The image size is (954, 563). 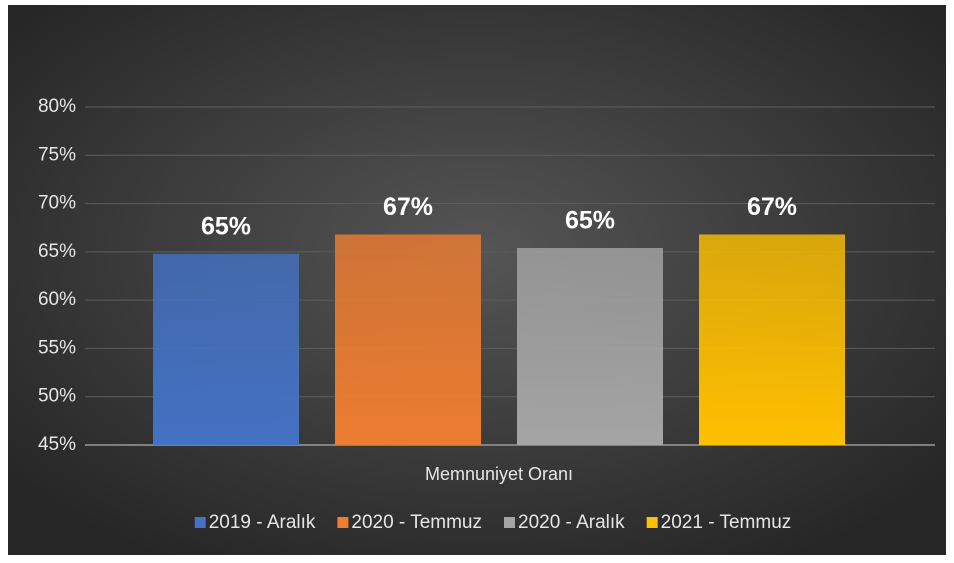 I want to click on y-tick-label: 70%, so click(x=57, y=203).